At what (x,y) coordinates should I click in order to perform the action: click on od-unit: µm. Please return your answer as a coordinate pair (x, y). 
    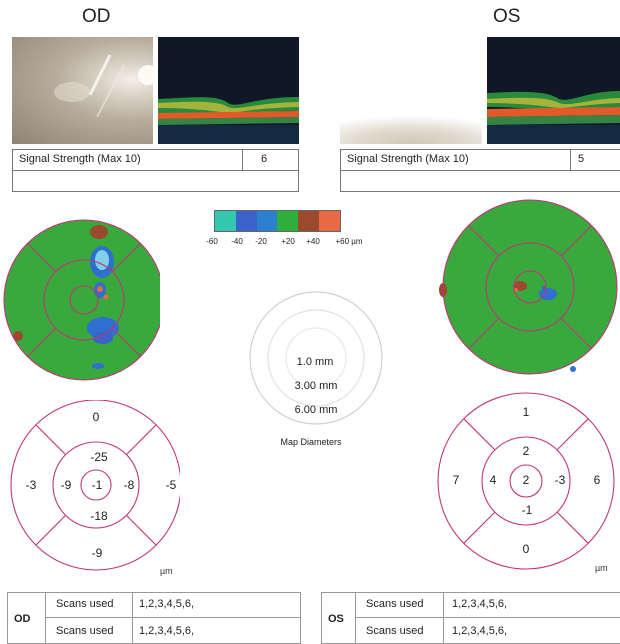
    Looking at the image, I should click on (166, 571).